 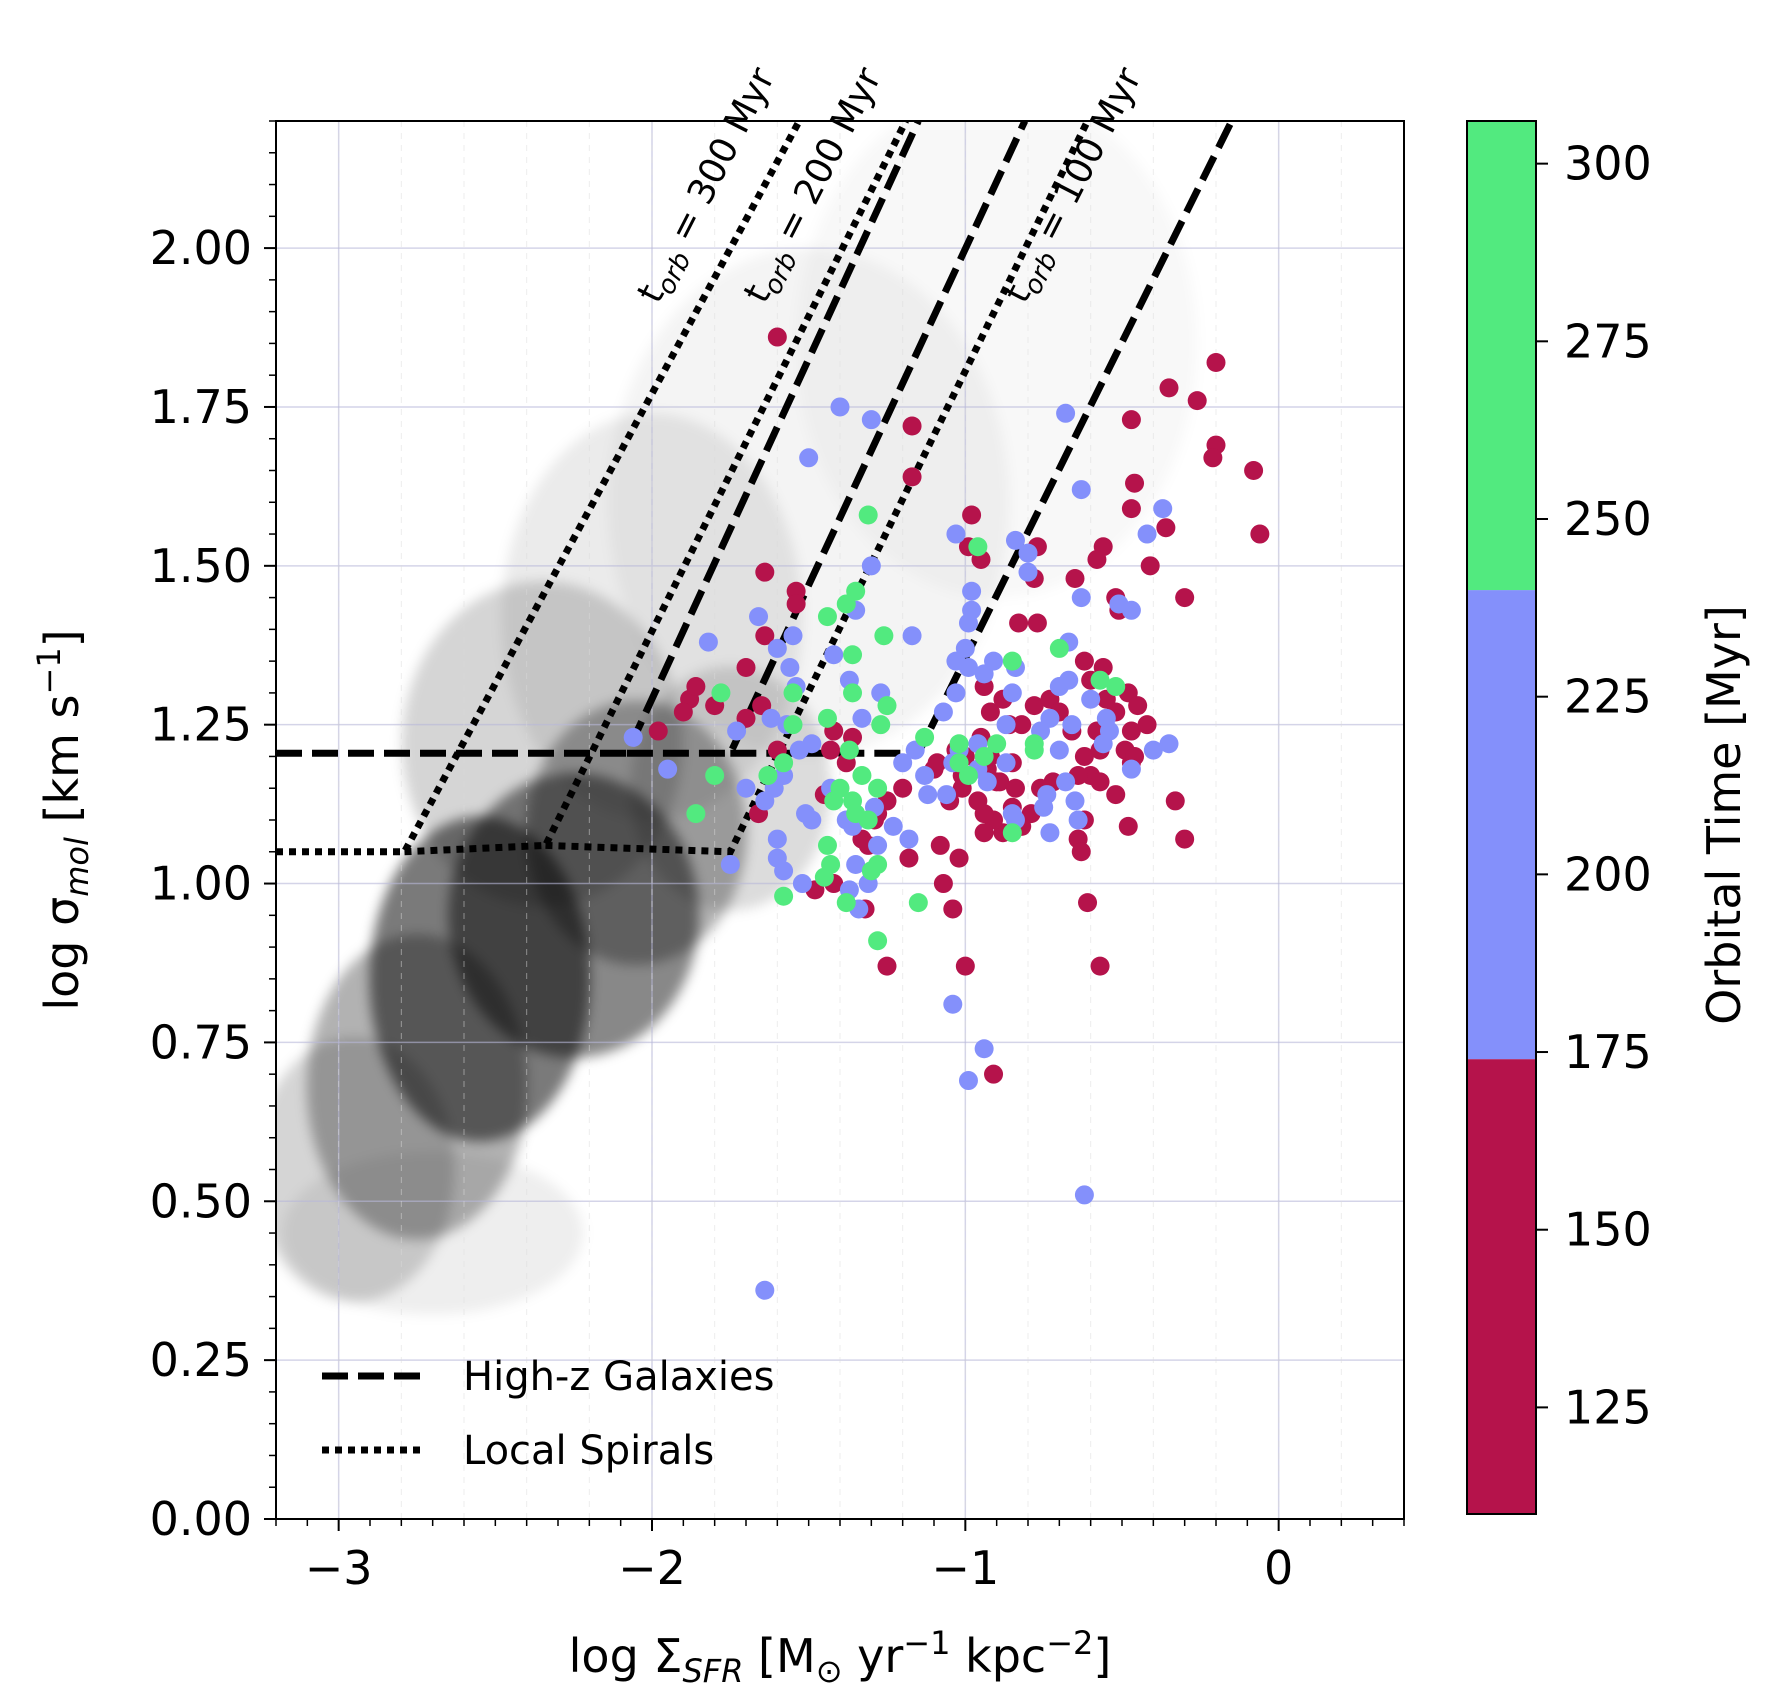 What do you see at coordinates (1608, 519) in the screenshot?
I see `colorbar-tick-label-5: 250` at bounding box center [1608, 519].